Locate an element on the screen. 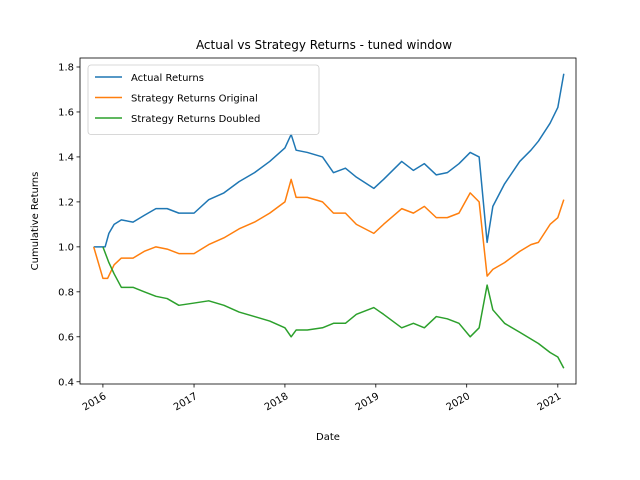 The image size is (640, 480). y-tick-label: 1.4 is located at coordinates (66, 157).